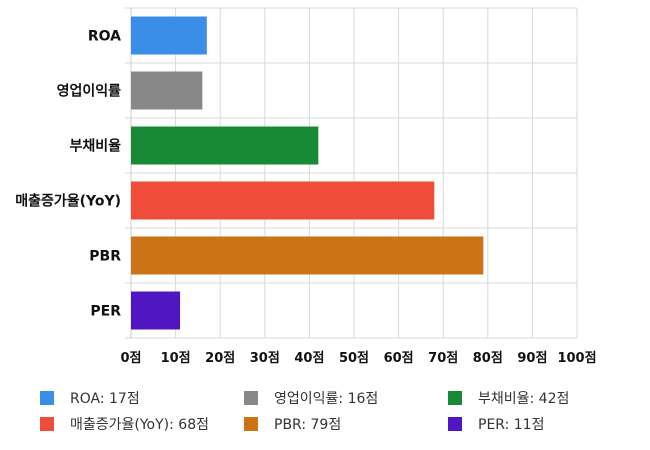 The width and height of the screenshot is (650, 450). What do you see at coordinates (68, 201) in the screenshot?
I see `category-label: 매출증가율(YoY)` at bounding box center [68, 201].